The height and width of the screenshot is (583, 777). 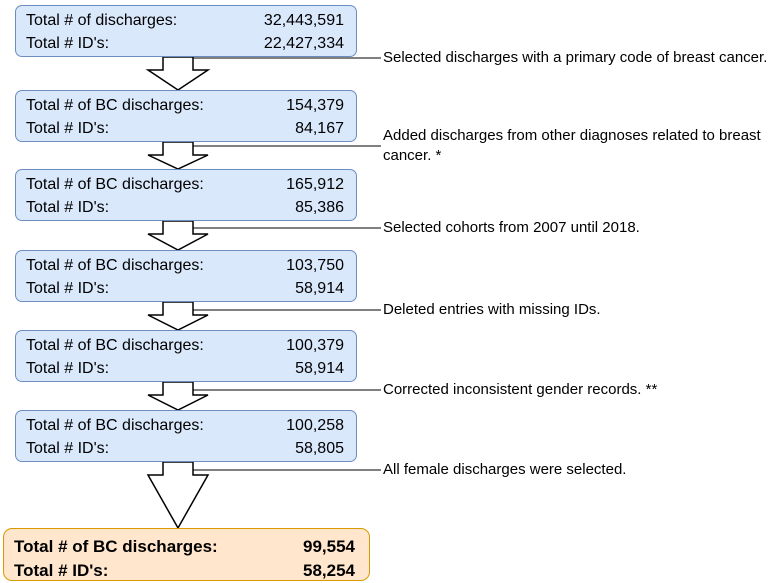 I want to click on row: Total # of BC discharges: 154,379, so click(x=185, y=105).